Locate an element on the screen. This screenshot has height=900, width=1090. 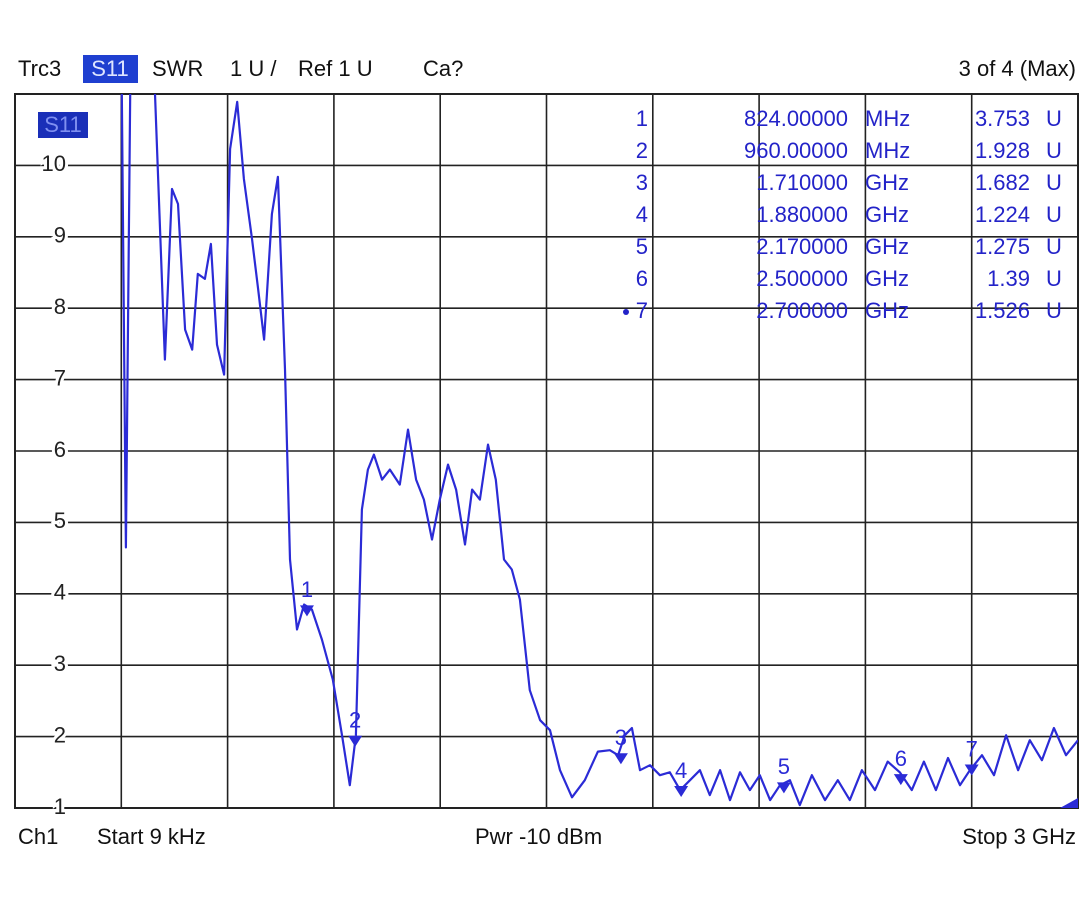
y-tick-label: 2 is located at coordinates (60, 734).